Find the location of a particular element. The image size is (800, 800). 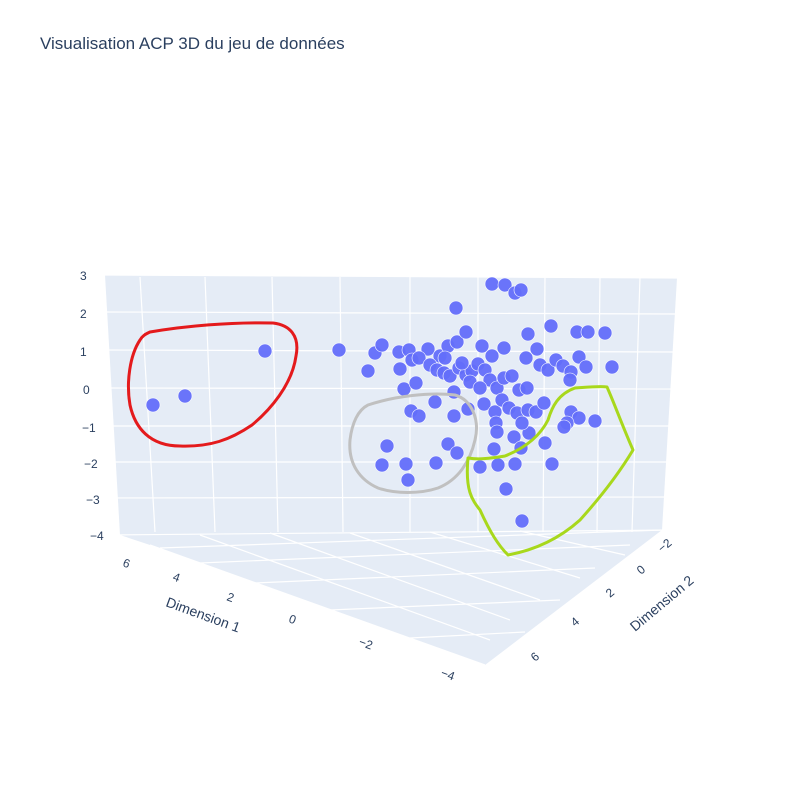

z-tick: −3 is located at coordinates (93, 500).